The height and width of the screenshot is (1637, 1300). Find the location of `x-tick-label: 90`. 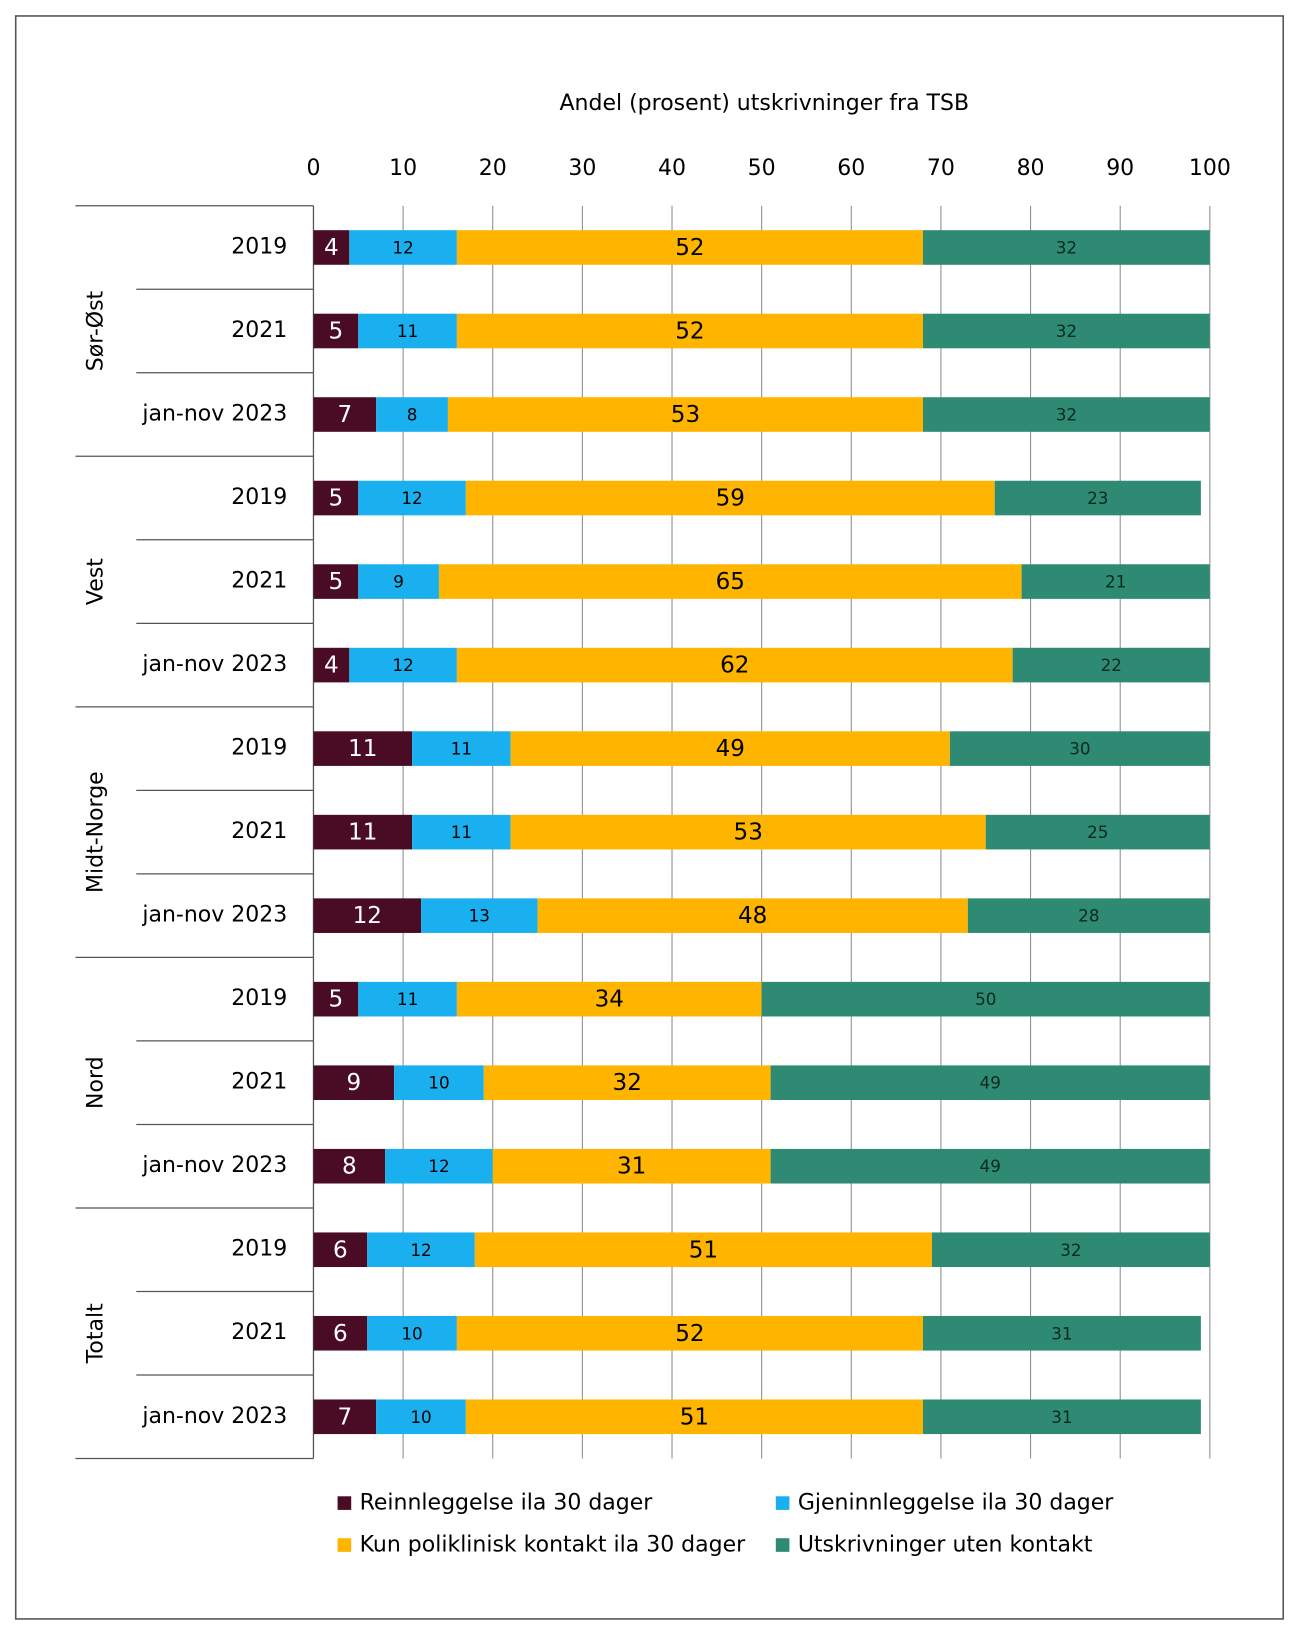

x-tick-label: 90 is located at coordinates (1120, 168).